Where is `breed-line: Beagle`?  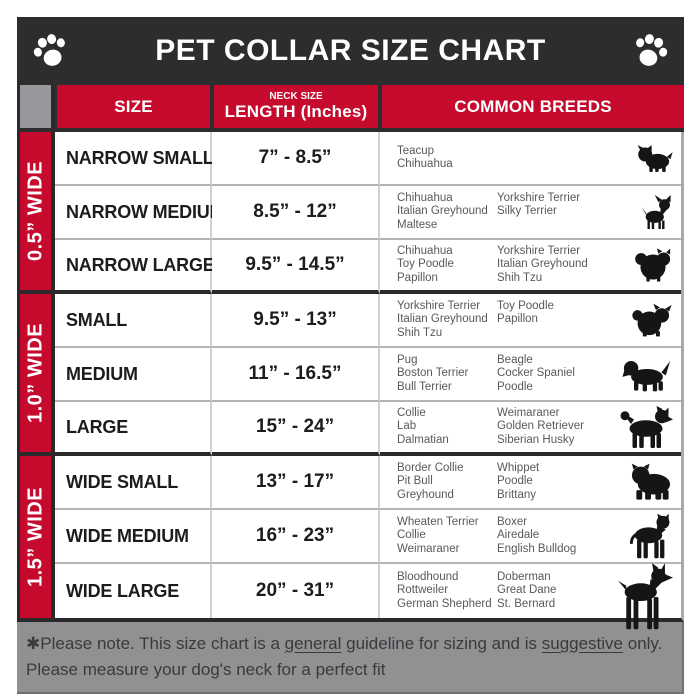
breed-line: Beagle is located at coordinates (515, 359).